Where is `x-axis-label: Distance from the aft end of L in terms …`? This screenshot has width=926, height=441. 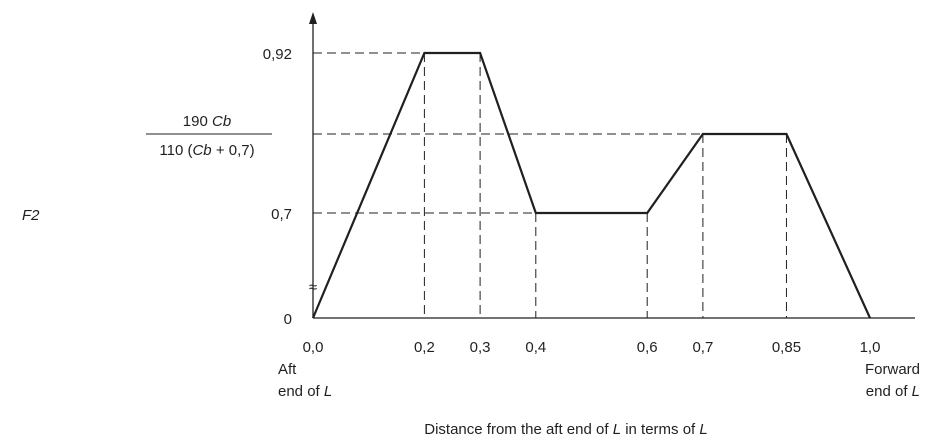 x-axis-label: Distance from the aft end of L in terms … is located at coordinates (565, 429).